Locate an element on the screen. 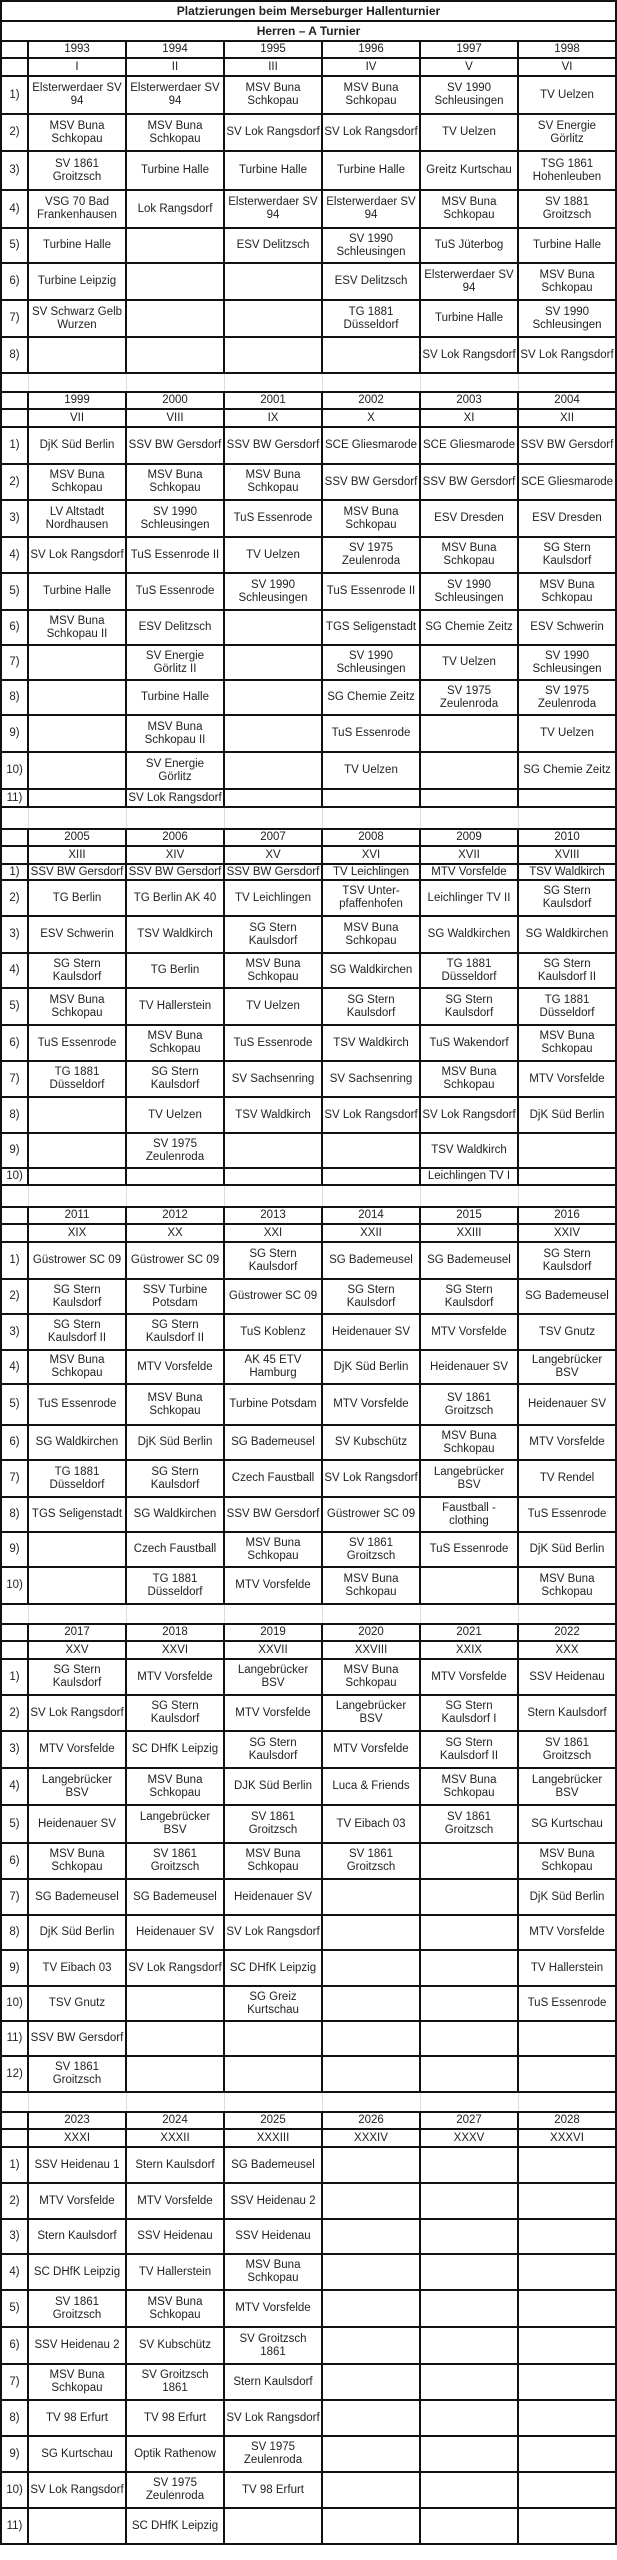  year-header: 2019 is located at coordinates (273, 1632).